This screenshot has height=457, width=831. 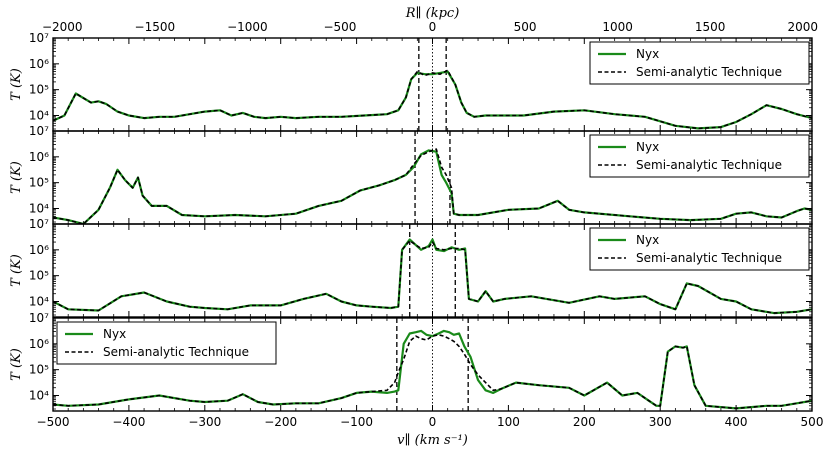 What do you see at coordinates (617, 27) in the screenshot?
I see `top-tick-label: 1000` at bounding box center [617, 27].